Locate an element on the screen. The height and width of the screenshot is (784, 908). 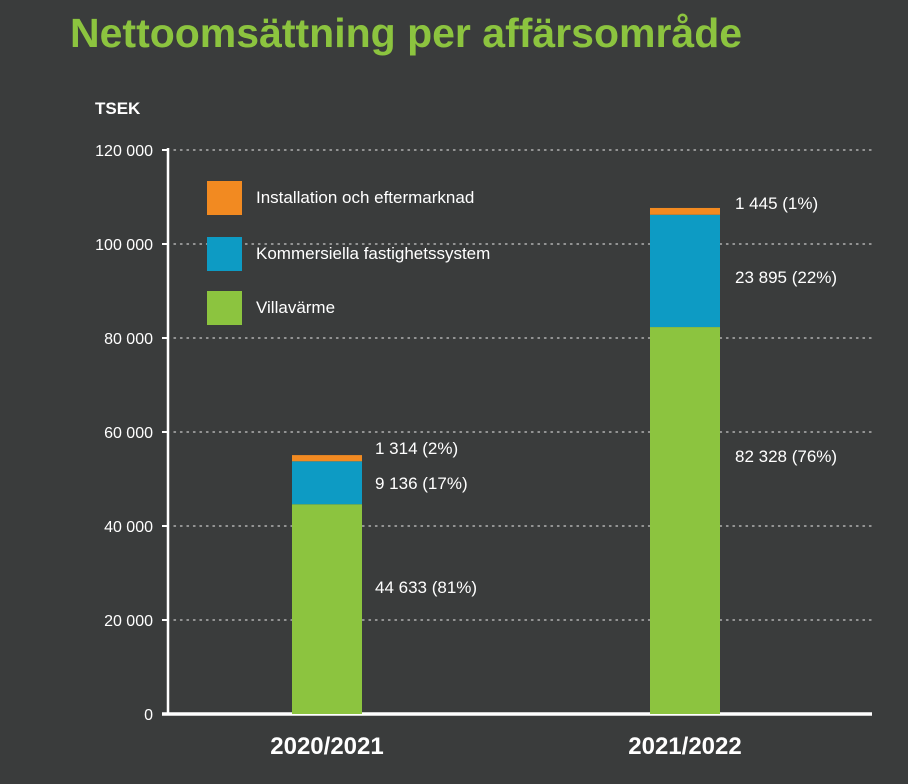
y-tick-label: 40 000 is located at coordinates (128, 527).